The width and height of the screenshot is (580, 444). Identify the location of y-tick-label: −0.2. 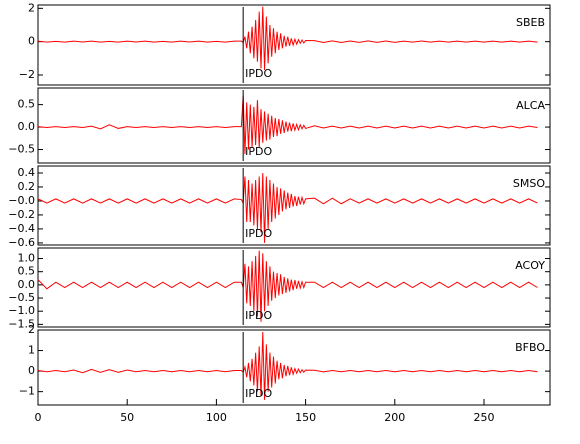
(21, 214).